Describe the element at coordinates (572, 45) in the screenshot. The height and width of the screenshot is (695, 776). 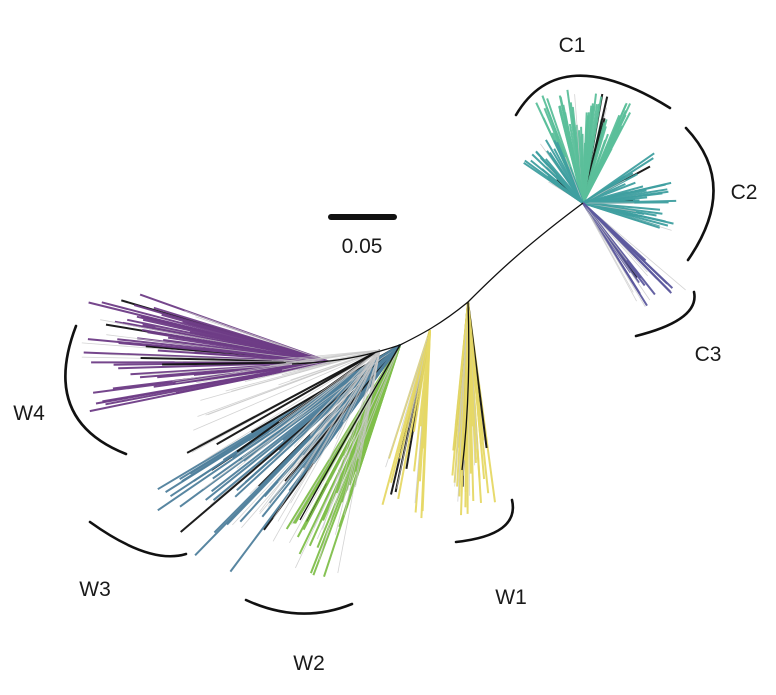
I see `clade-label-c1: C1` at that location.